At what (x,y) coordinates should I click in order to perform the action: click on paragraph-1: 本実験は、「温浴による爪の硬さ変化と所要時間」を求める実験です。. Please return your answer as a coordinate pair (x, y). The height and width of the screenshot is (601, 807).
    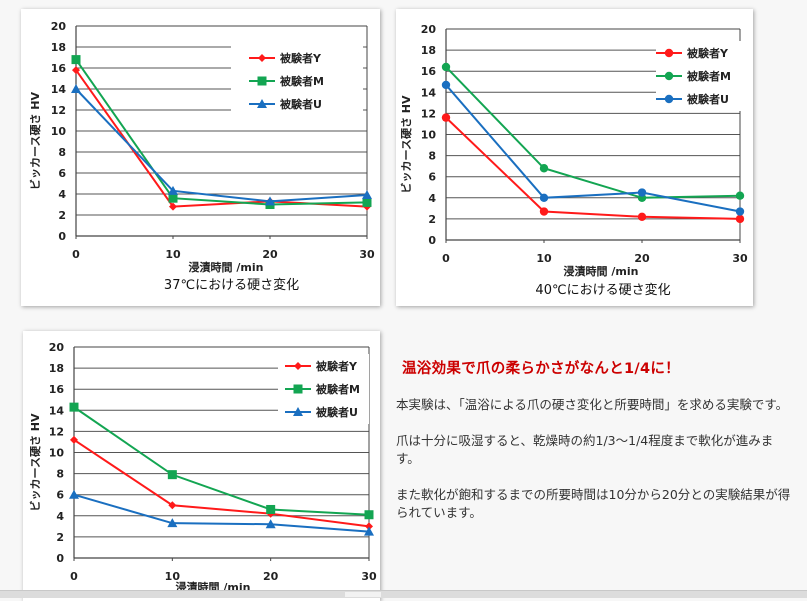
    Looking at the image, I should click on (592, 404).